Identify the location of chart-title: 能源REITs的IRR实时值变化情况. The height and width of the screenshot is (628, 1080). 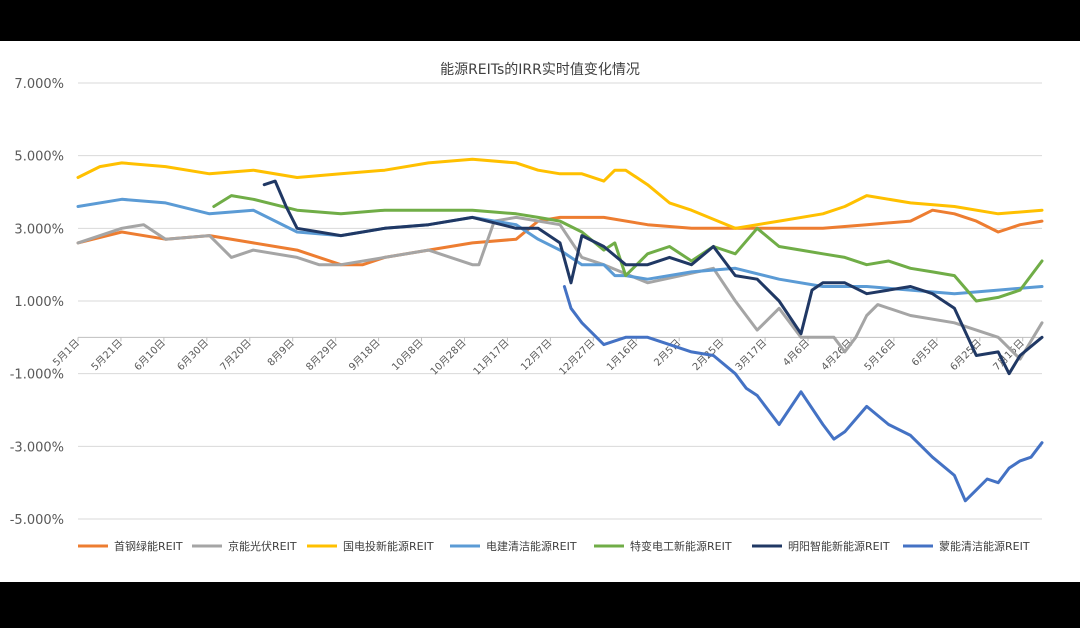
(540, 70).